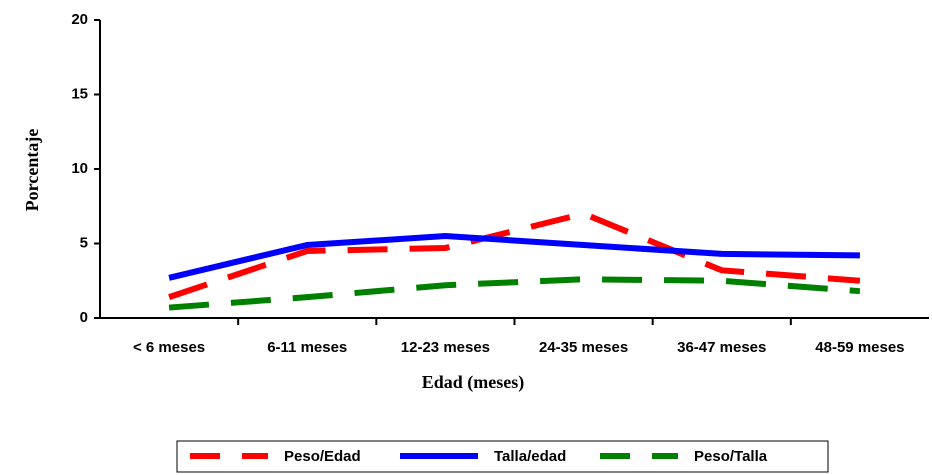 Image resolution: width=932 pixels, height=475 pixels. I want to click on x-tick-label: 12-23 meses, so click(445, 347).